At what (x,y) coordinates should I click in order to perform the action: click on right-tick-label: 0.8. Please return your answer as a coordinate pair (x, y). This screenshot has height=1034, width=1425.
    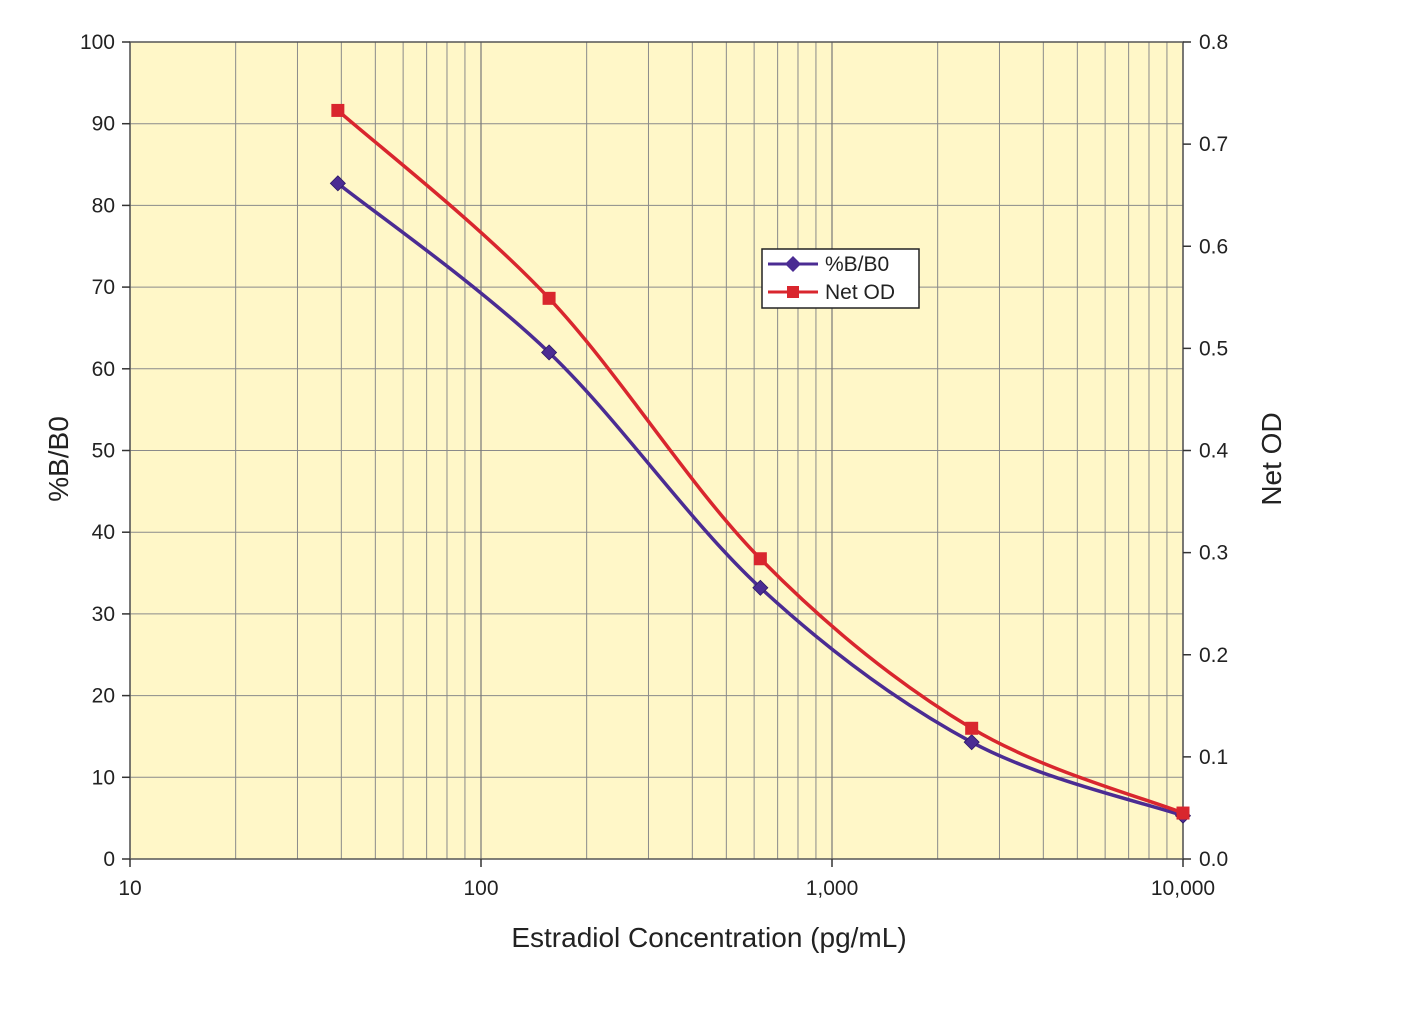
    Looking at the image, I should click on (1213, 42).